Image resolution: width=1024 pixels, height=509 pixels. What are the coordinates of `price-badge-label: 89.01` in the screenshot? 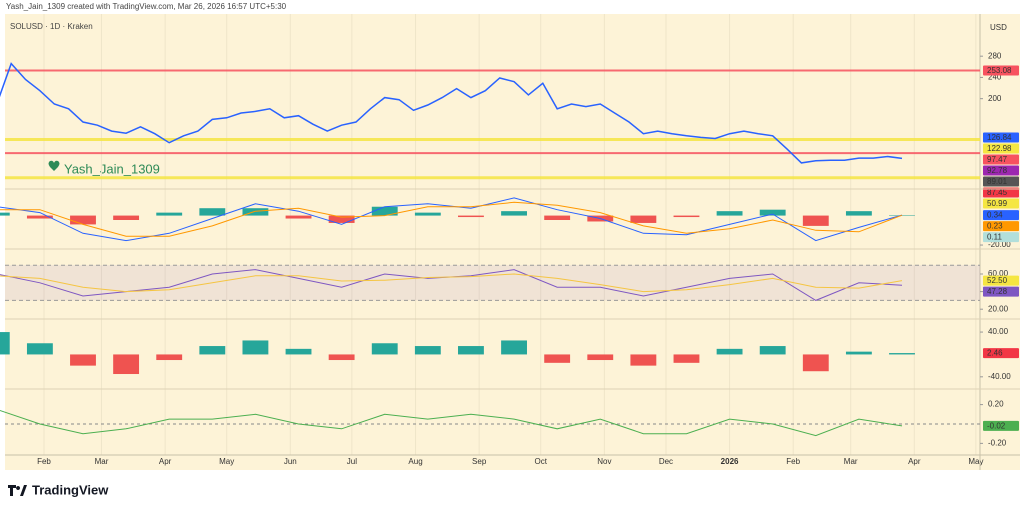 It's located at (997, 181).